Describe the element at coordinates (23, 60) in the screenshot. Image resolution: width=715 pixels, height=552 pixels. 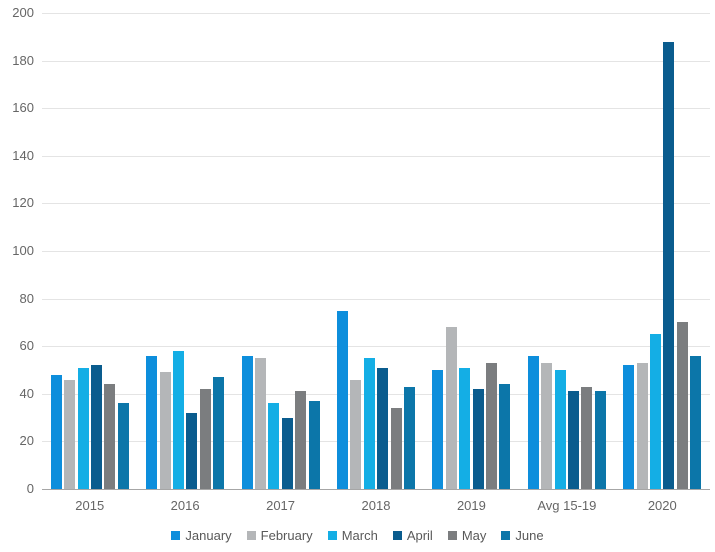
I see `y-tick-label-180: 180` at that location.